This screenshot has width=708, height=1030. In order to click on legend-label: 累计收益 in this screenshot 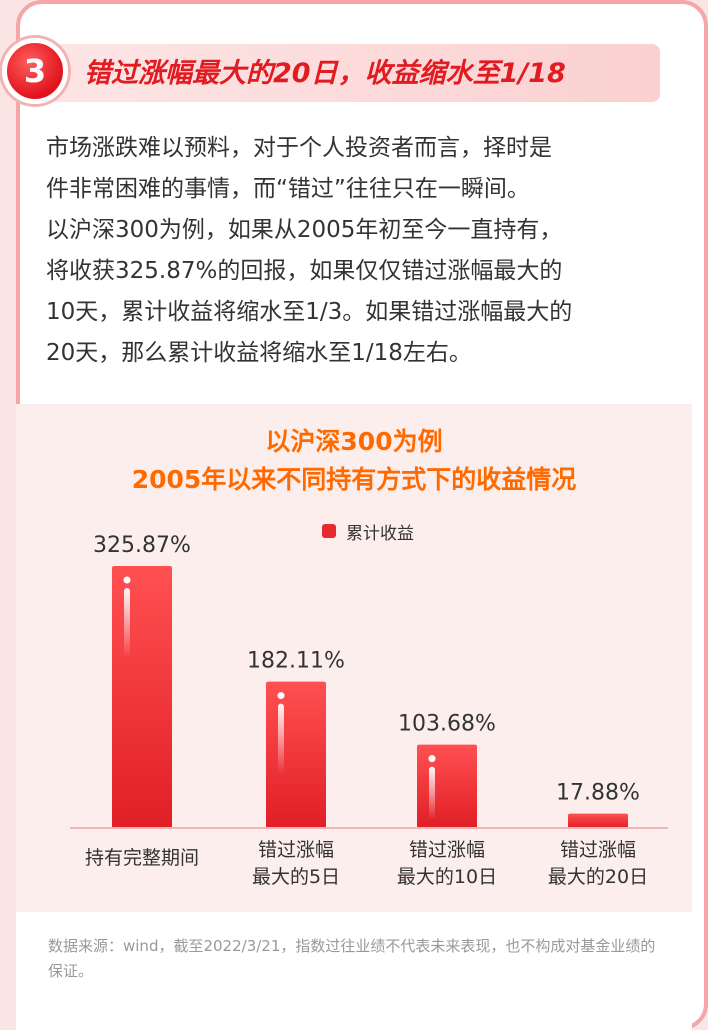, I will do `click(380, 533)`.